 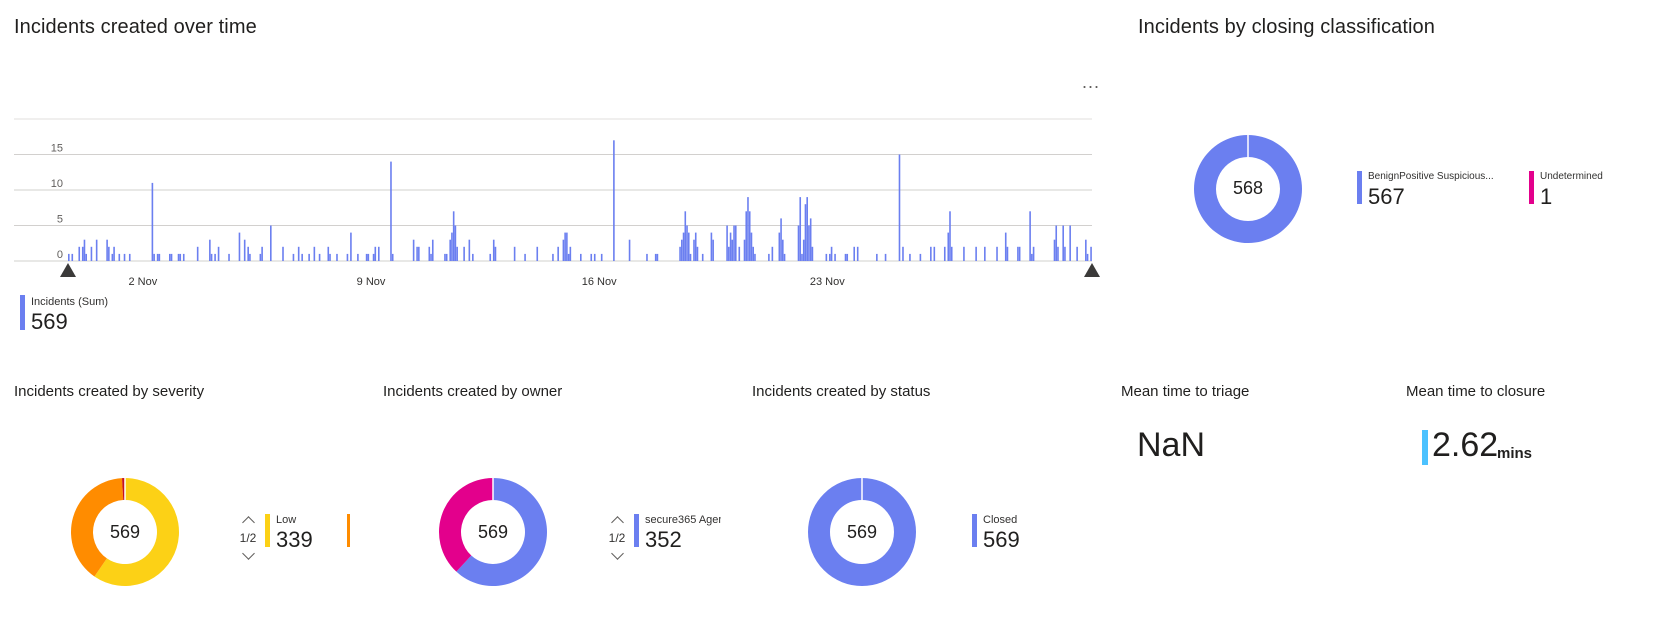 I want to click on legend-owner-value: 352, so click(x=663, y=539).